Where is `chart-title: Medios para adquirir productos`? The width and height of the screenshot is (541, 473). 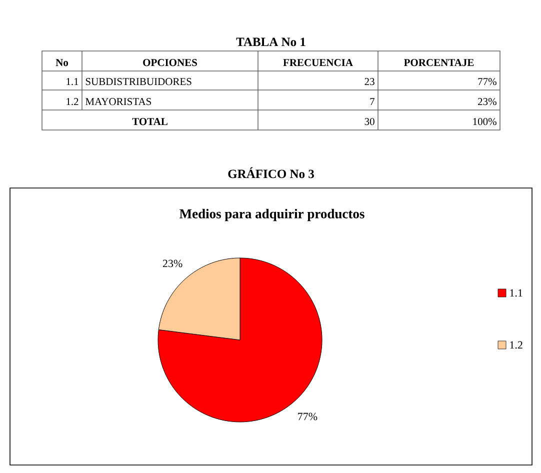 chart-title: Medios para adquirir productos is located at coordinates (272, 215).